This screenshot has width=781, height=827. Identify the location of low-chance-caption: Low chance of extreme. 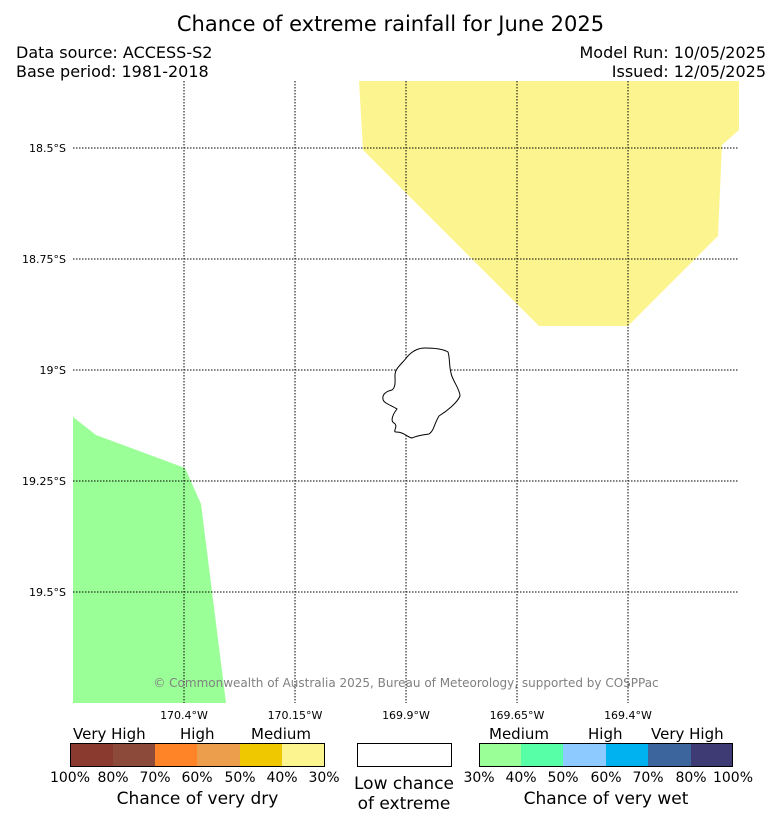
(404, 794).